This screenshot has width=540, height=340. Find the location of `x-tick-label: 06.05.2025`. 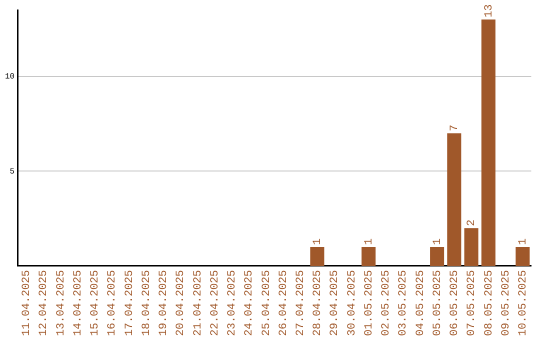

x-tick-label: 06.05.2025 is located at coordinates (455, 303).